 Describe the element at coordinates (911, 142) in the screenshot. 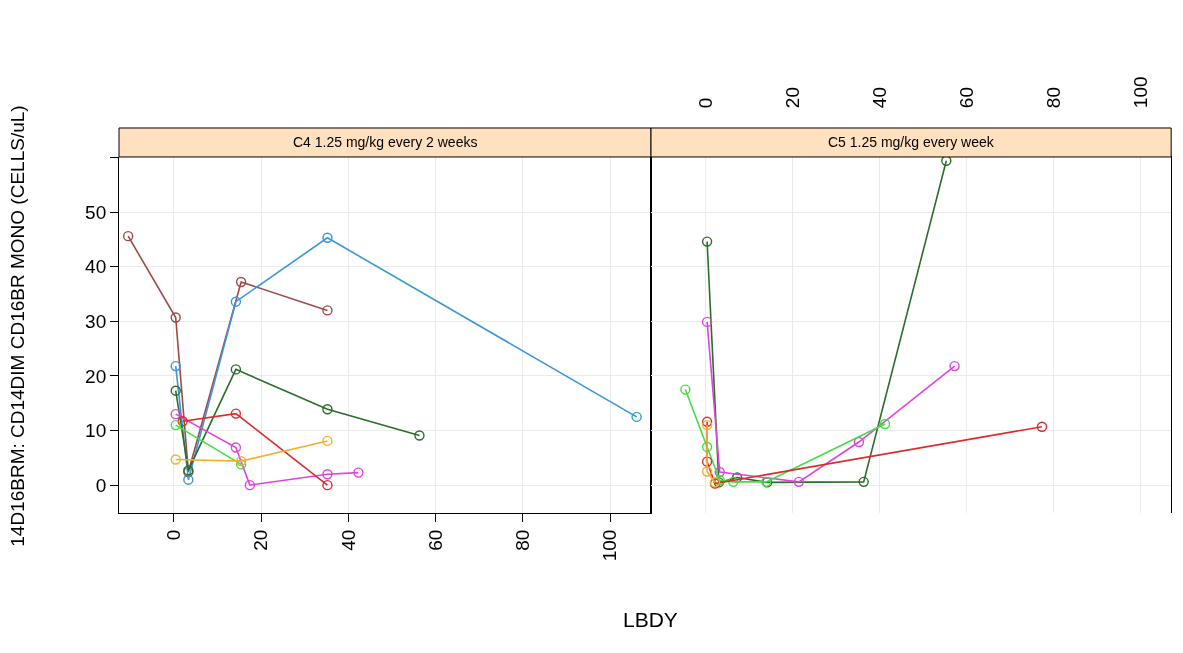

I see `chart-title: C5 1.25 mg/kg every week` at that location.